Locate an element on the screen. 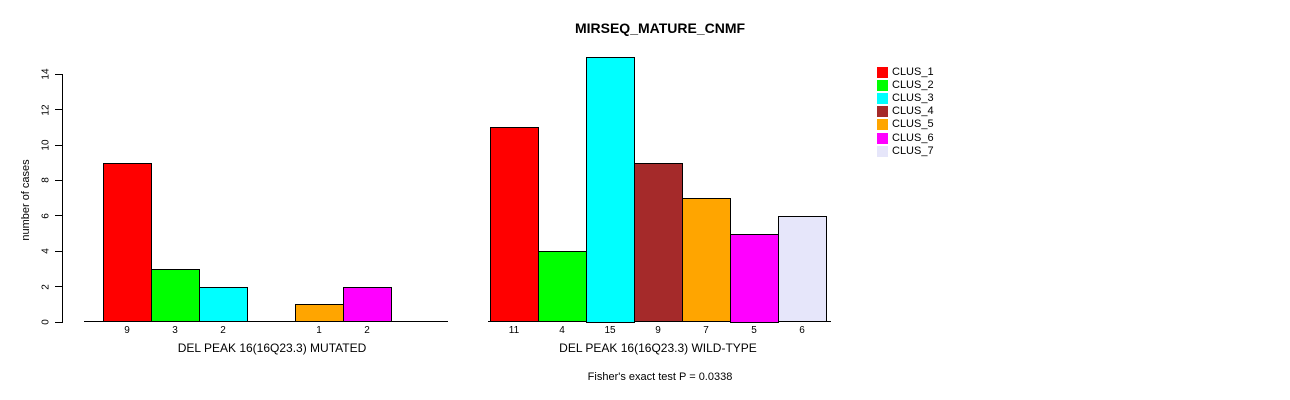 The height and width of the screenshot is (400, 1290). legend-label: CLUS_3 is located at coordinates (913, 98).